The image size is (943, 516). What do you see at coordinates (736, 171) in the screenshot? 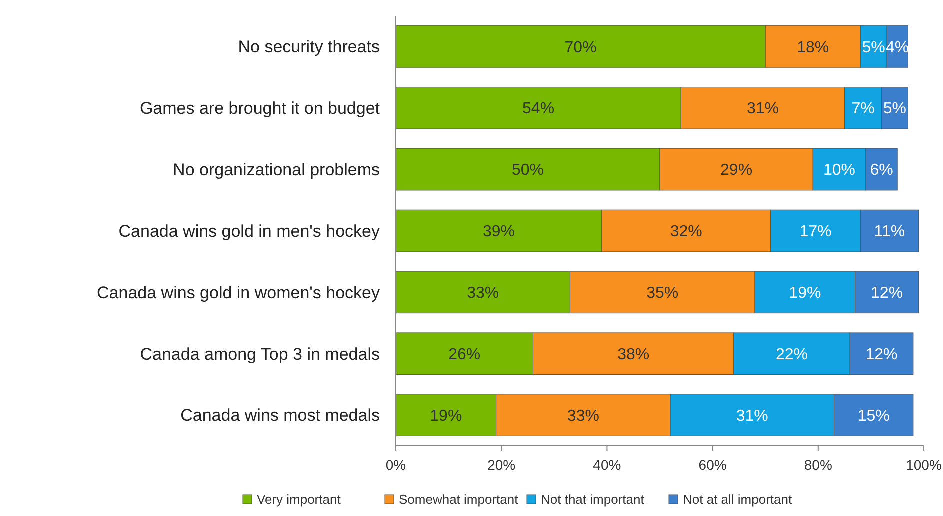
I see `data-label: 29%` at bounding box center [736, 171].